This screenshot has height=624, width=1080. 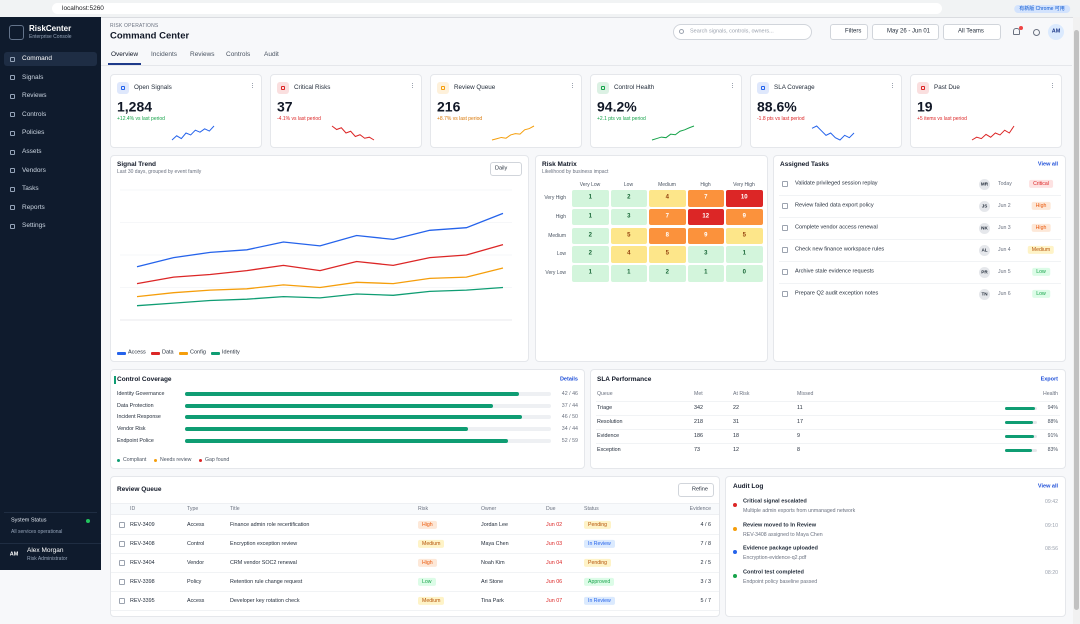 I want to click on coverage-bar, so click(x=352, y=394).